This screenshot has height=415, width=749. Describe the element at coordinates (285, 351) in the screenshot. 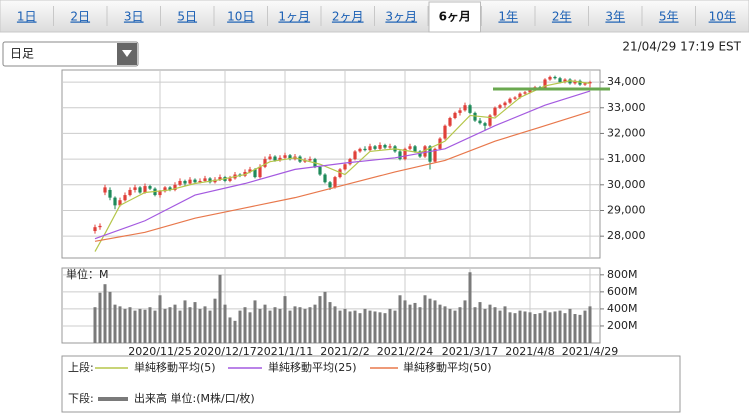

I see `x-tick-label: 2021/1/11` at that location.